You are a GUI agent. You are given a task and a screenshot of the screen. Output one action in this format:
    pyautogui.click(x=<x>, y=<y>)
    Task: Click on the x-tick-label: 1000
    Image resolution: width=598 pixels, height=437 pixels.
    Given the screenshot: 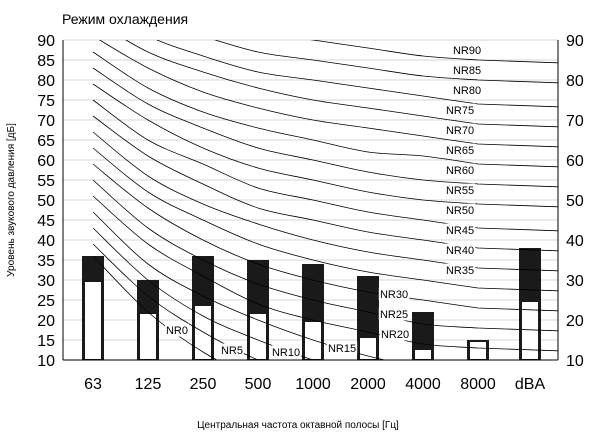 What is the action you would take?
    pyautogui.click(x=313, y=384)
    